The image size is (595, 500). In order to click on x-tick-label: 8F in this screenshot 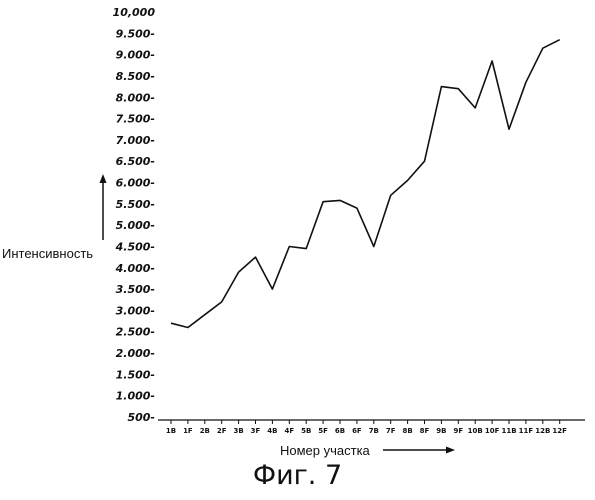, I will do `click(425, 431)`.